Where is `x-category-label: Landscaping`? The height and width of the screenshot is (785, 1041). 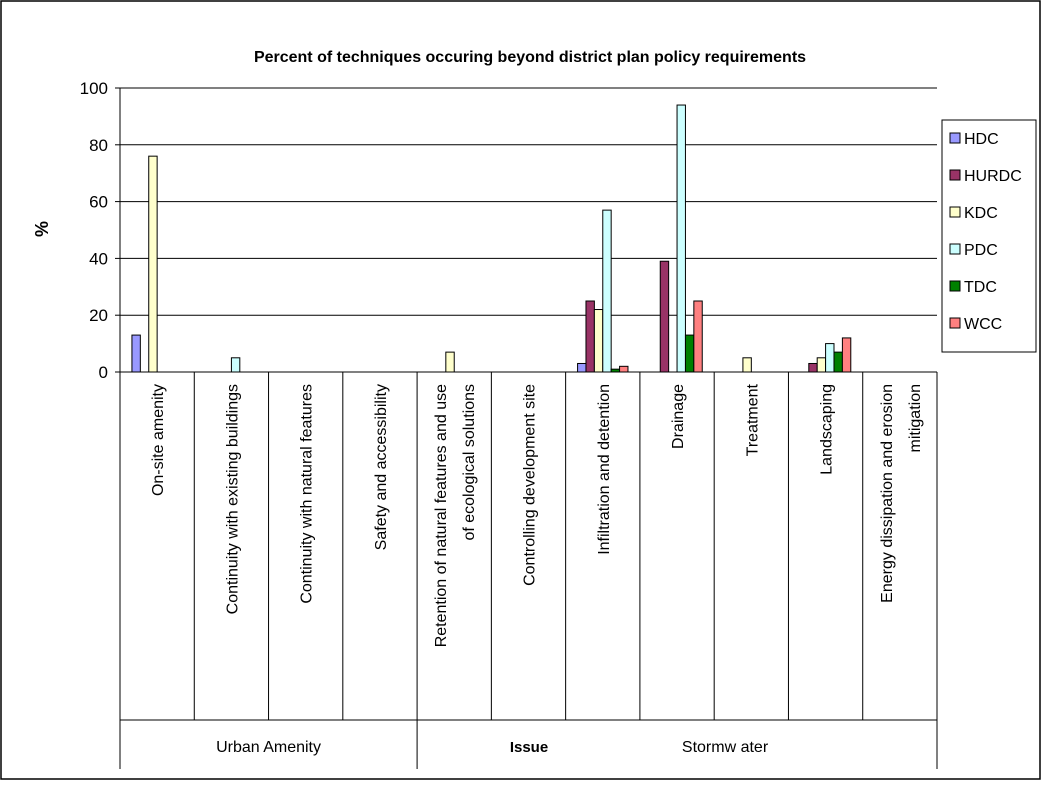
x-category-label: Landscaping is located at coordinates (827, 429).